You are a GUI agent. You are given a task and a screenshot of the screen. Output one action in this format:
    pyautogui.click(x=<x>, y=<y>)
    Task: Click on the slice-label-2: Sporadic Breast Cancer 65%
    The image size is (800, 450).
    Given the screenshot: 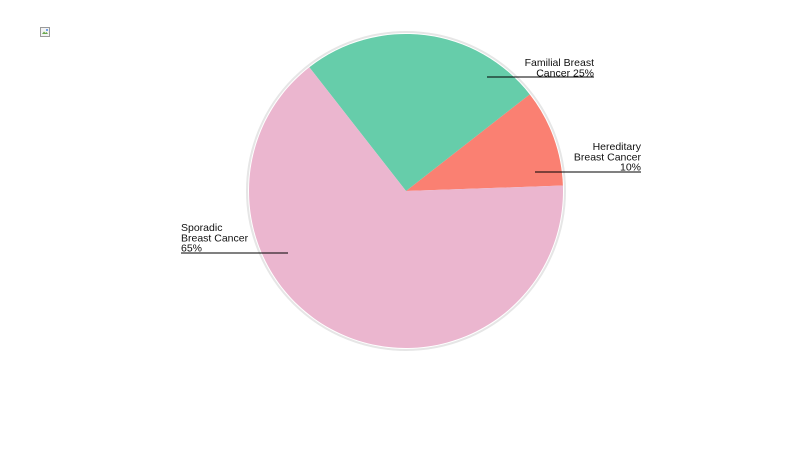 What is the action you would take?
    pyautogui.click(x=215, y=238)
    